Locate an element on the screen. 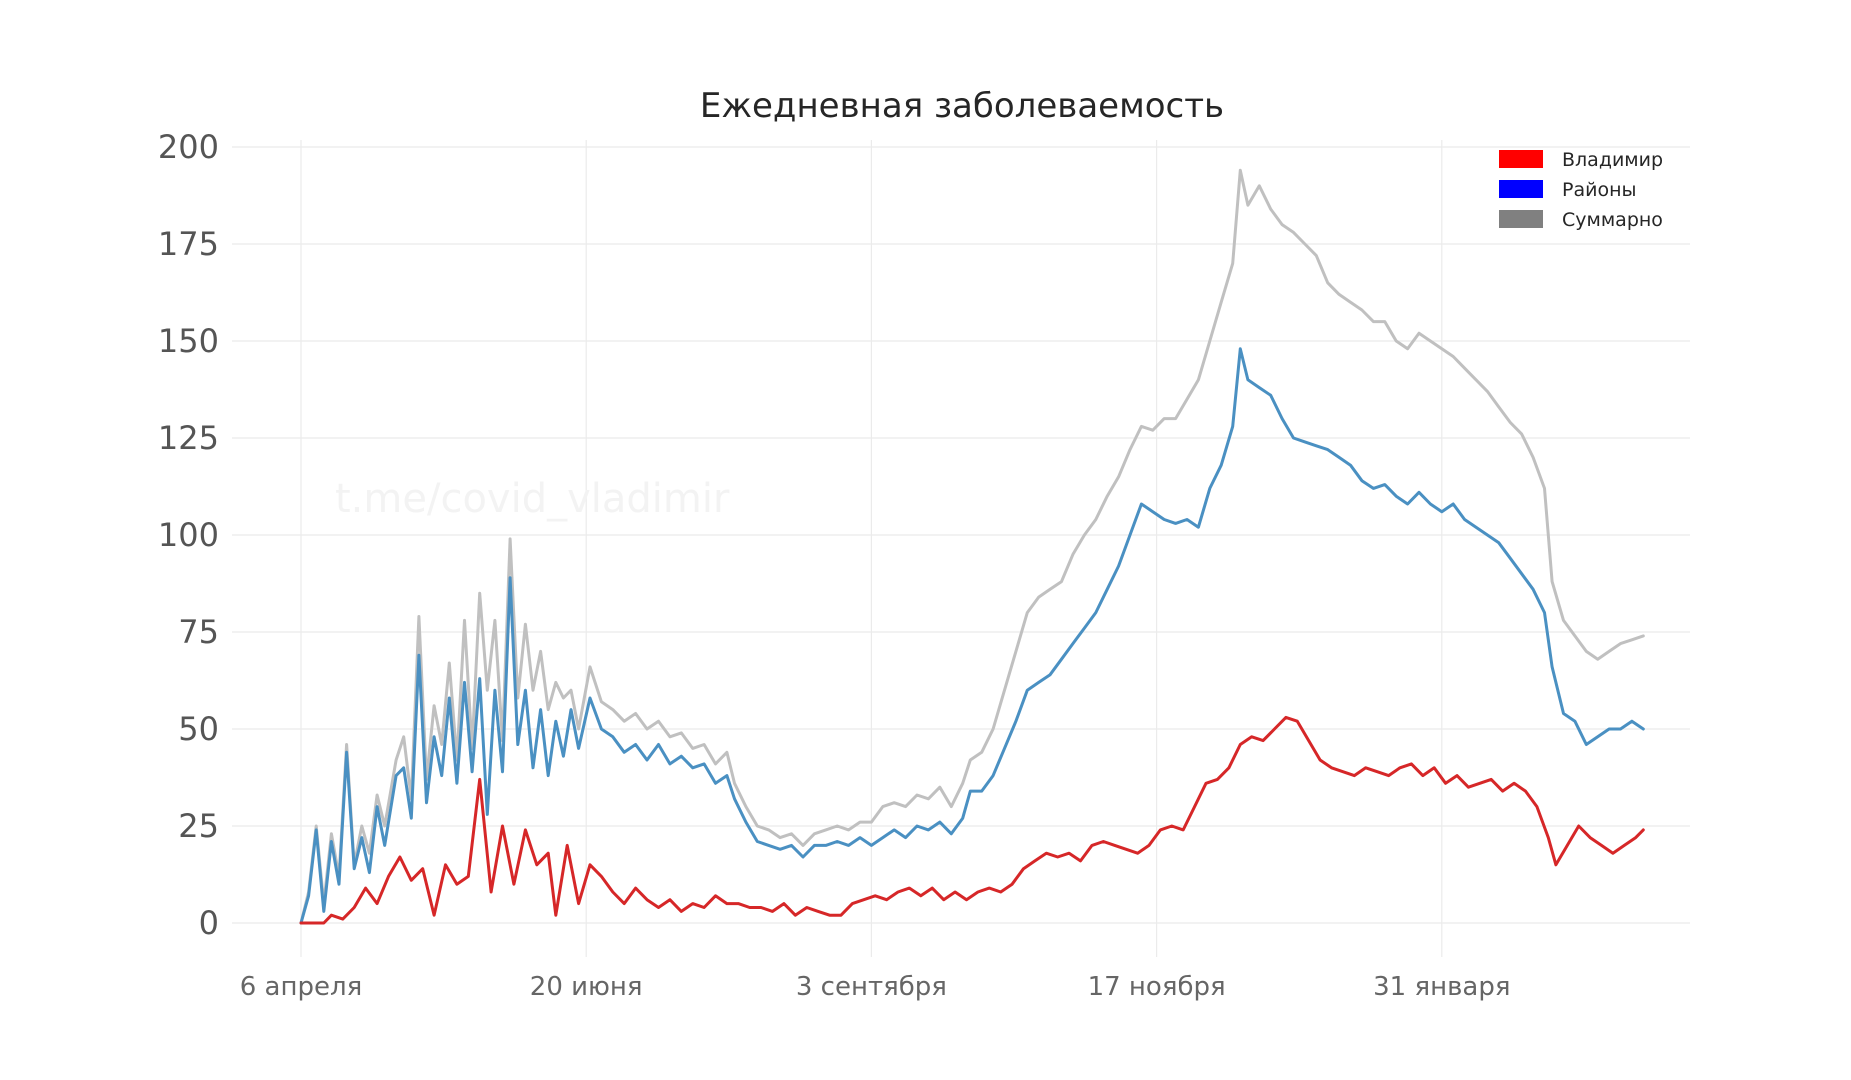 The height and width of the screenshot is (1080, 1851). y-tick-label: 125 is located at coordinates (188, 438).